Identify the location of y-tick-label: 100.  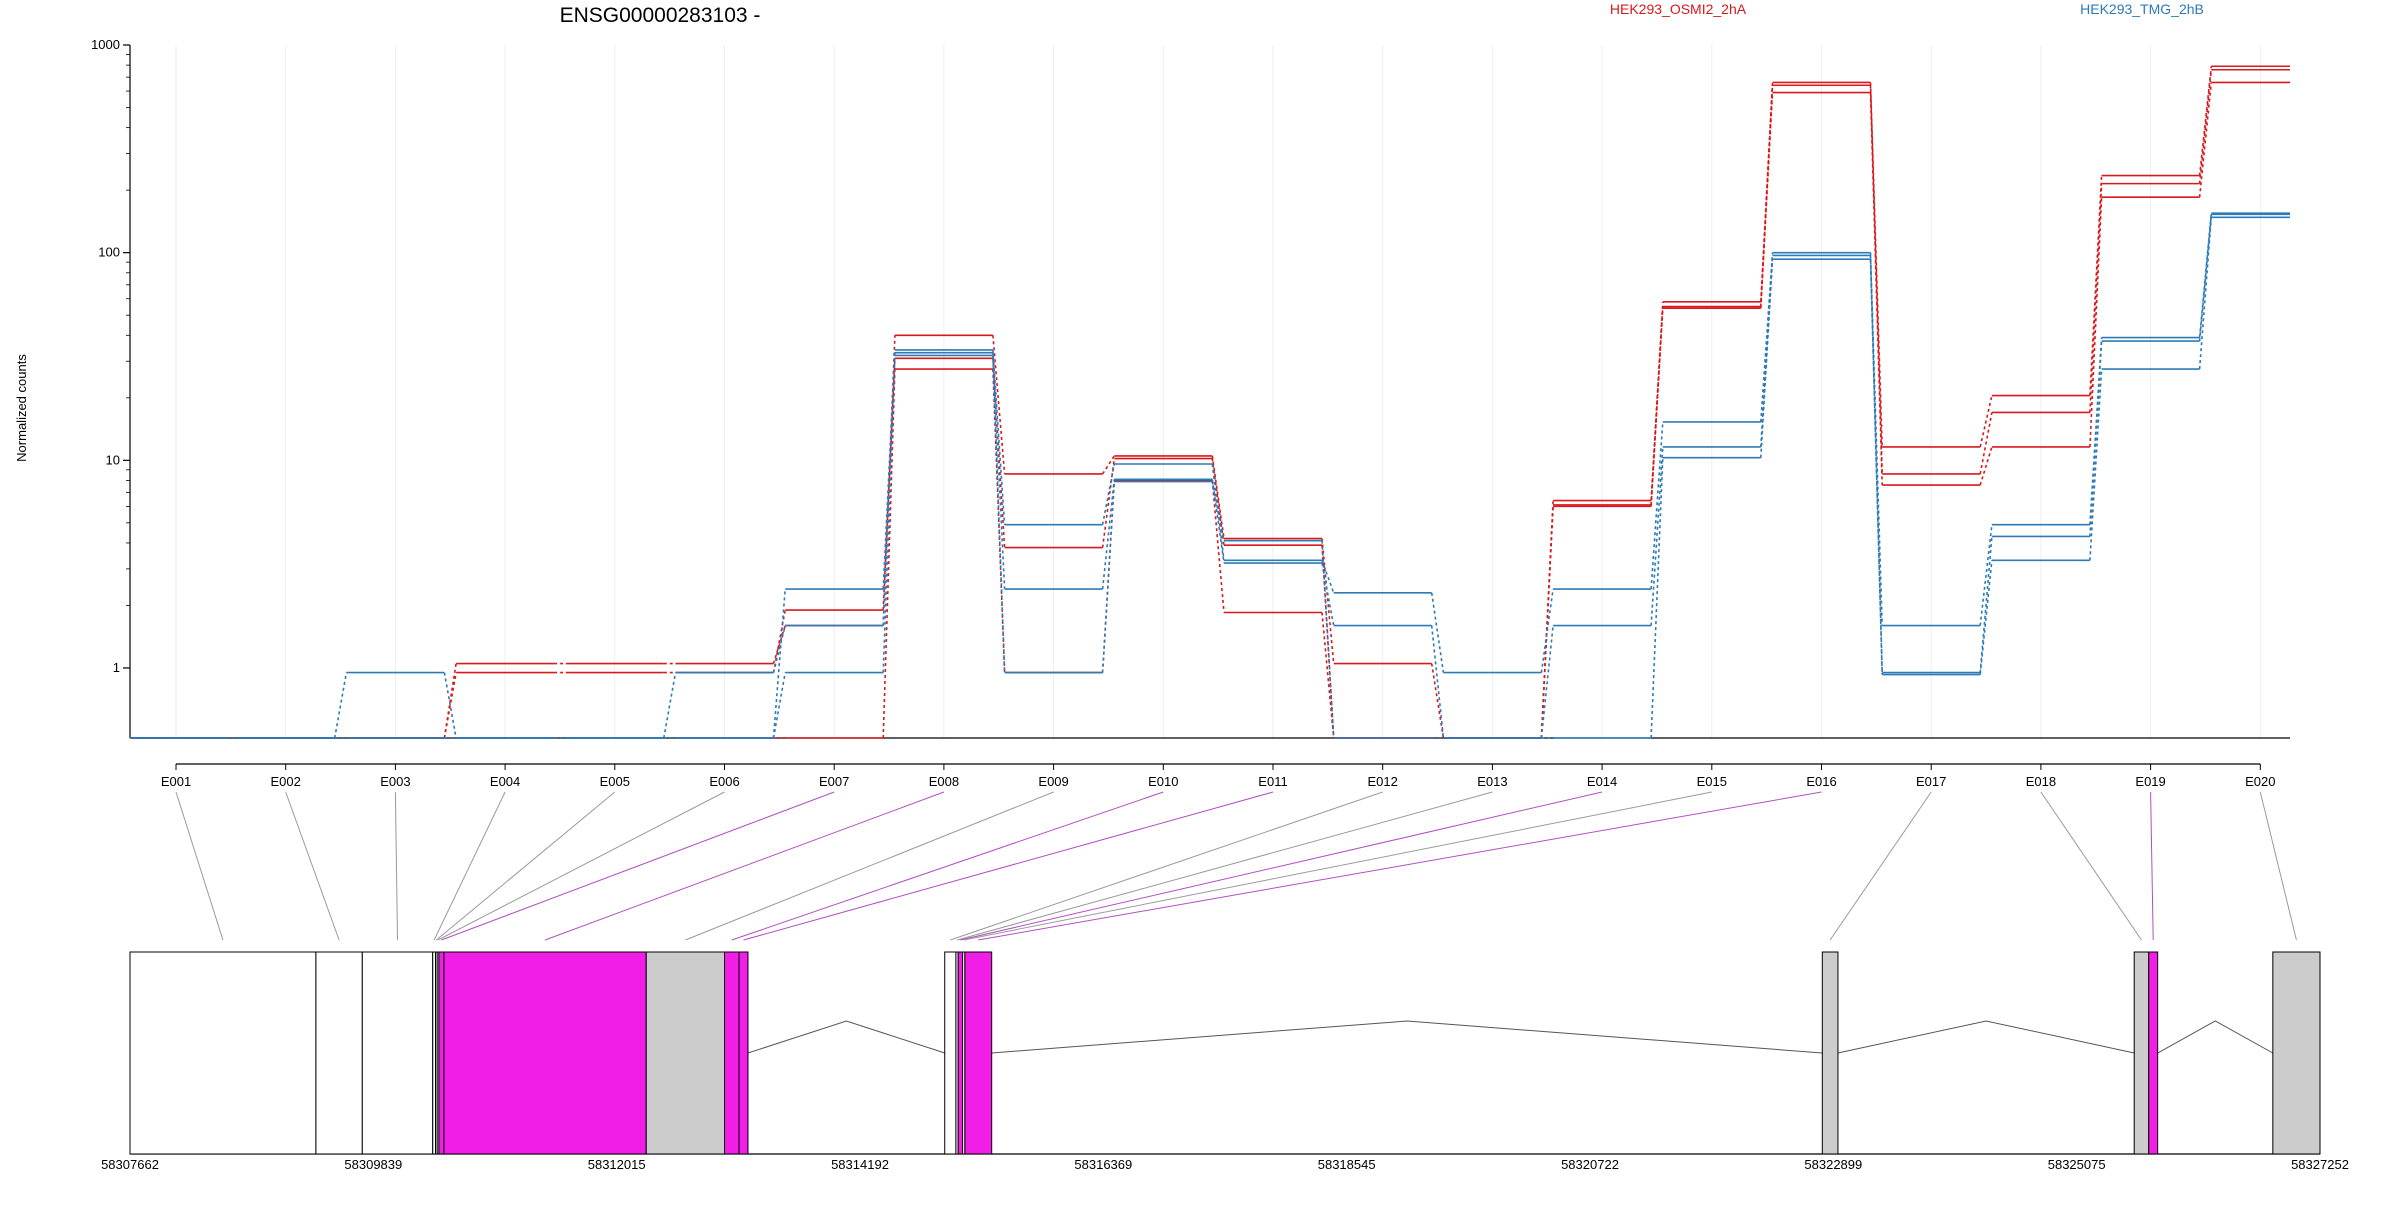
(109, 252).